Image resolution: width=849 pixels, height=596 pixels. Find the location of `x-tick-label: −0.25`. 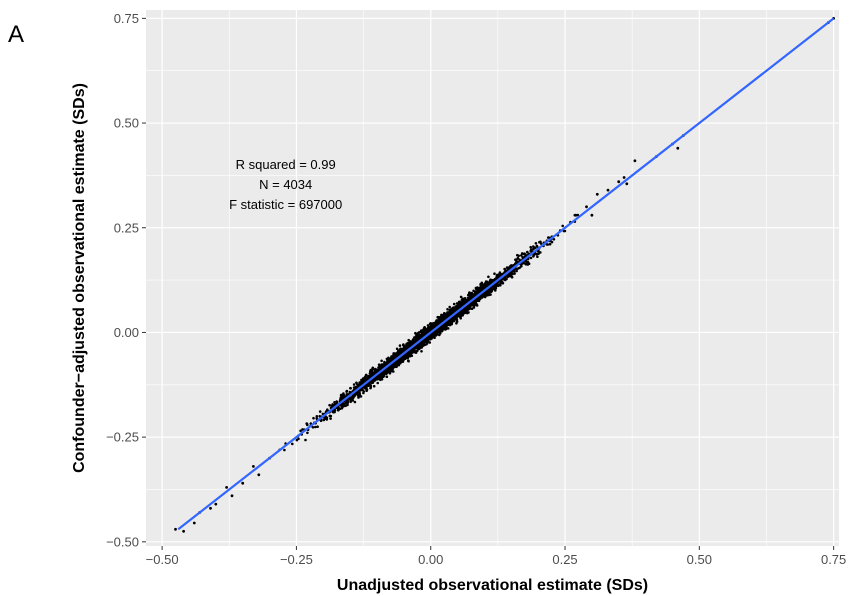

x-tick-label: −0.25 is located at coordinates (296, 559).